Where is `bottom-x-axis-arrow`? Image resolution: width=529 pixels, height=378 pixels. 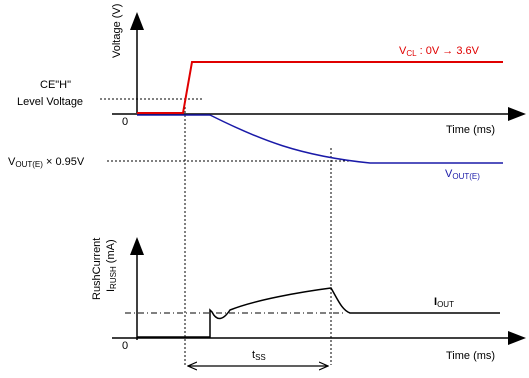 bottom-x-axis-arrow is located at coordinates (517, 338).